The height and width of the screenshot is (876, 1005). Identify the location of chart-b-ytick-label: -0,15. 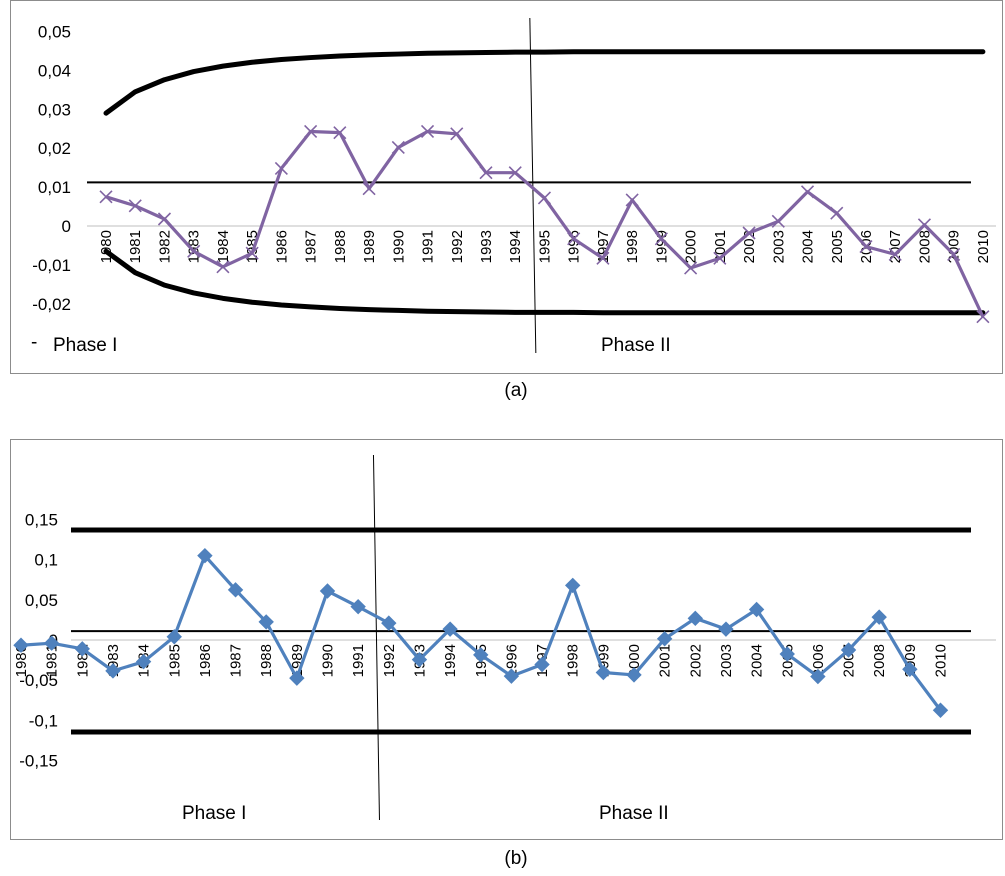
(38, 760).